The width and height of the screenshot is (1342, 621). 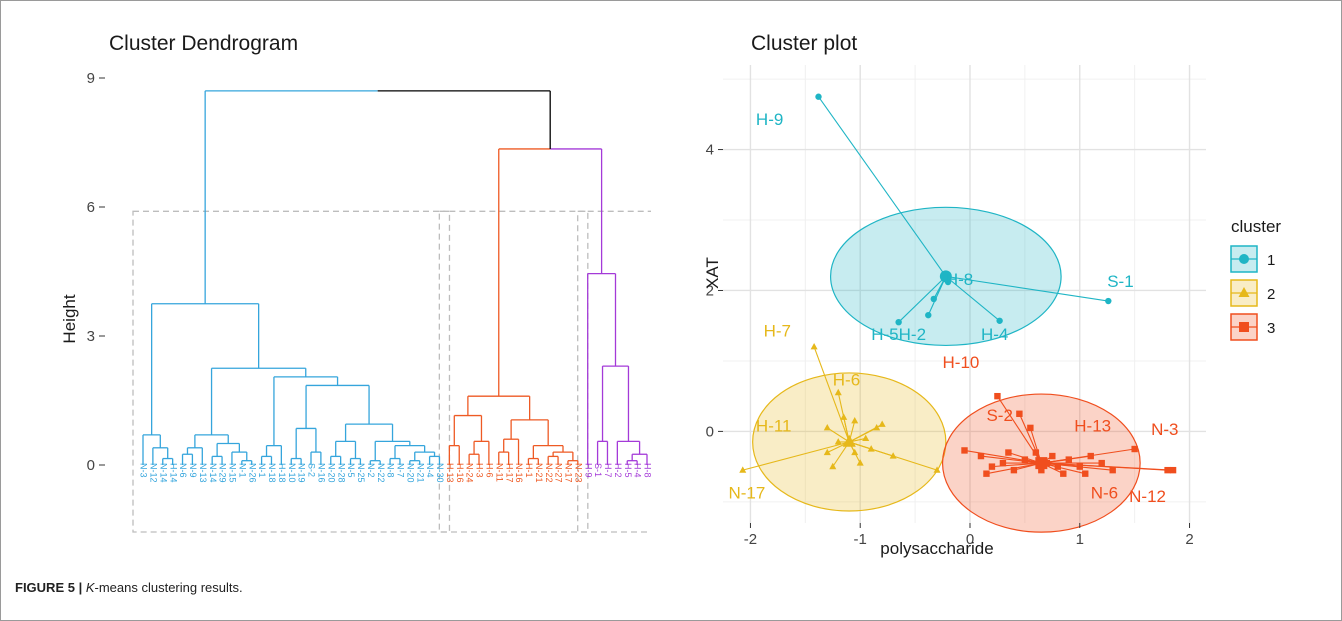 What do you see at coordinates (1189, 539) in the screenshot?
I see `x-tick-label: 2` at bounding box center [1189, 539].